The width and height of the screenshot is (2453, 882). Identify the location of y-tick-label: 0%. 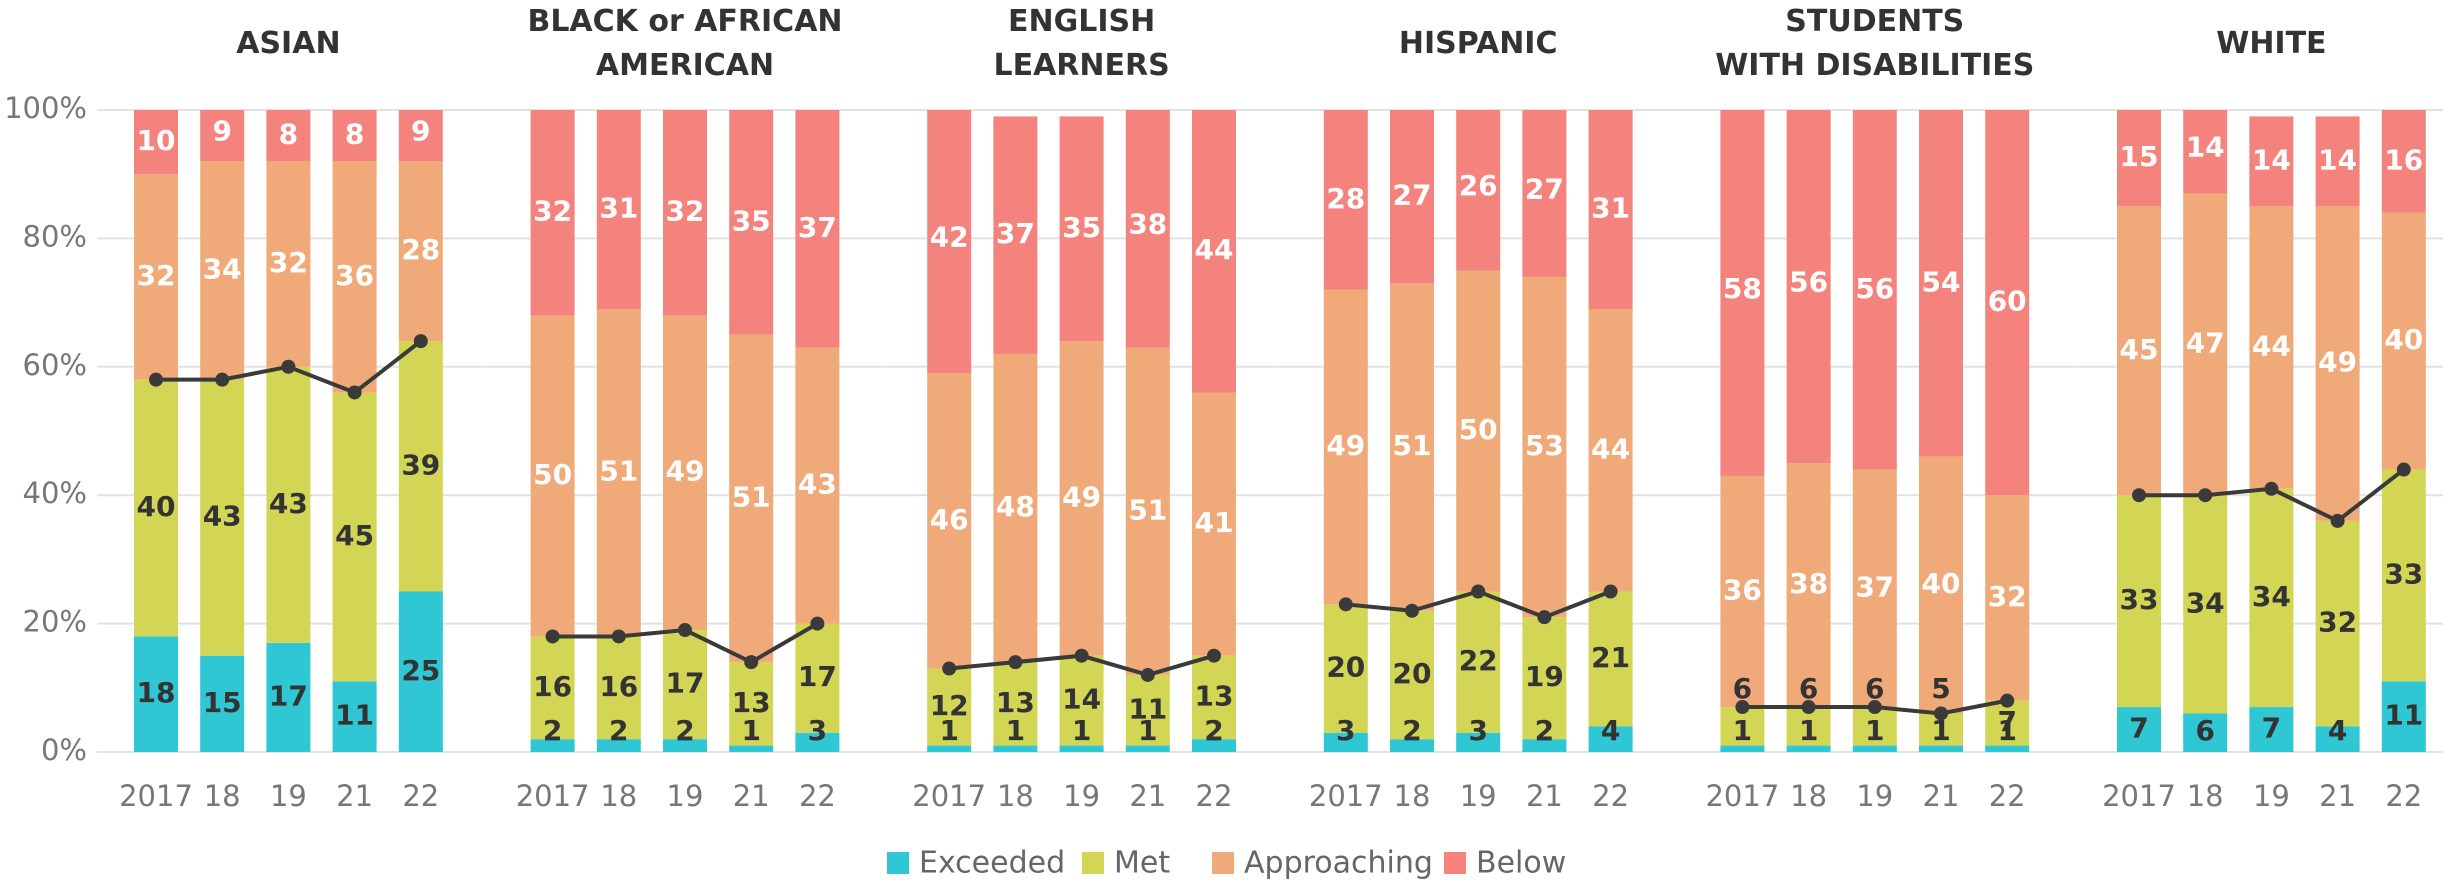
(64, 750).